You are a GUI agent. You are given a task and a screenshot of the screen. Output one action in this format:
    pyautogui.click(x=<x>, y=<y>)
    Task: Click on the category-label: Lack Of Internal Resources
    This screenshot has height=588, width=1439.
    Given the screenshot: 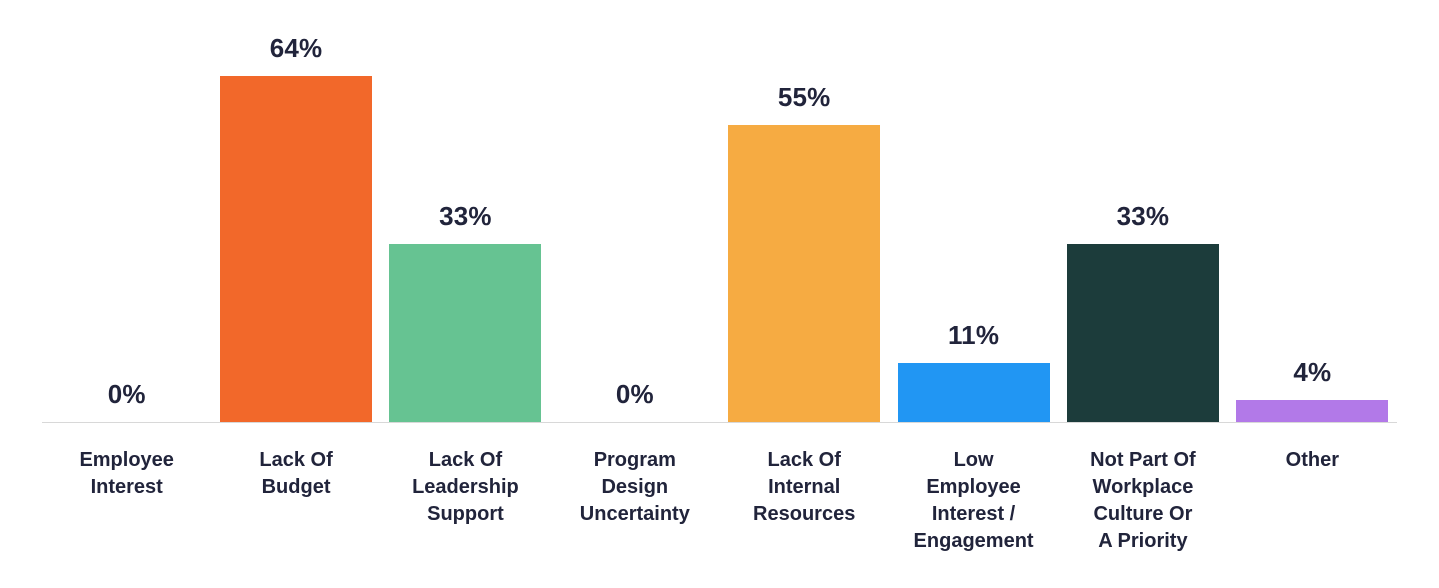 What is the action you would take?
    pyautogui.click(x=804, y=487)
    